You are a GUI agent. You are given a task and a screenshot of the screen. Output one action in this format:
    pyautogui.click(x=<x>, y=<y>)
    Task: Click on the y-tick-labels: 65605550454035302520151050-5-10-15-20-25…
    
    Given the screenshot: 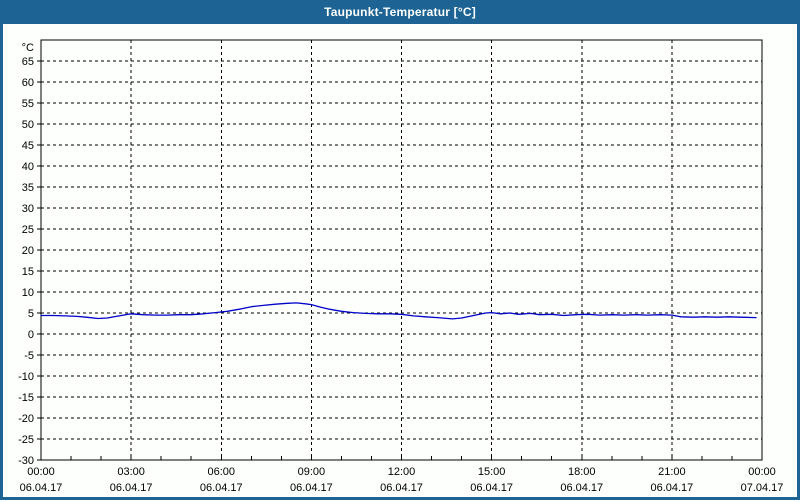 What is the action you would take?
    pyautogui.click(x=26, y=261)
    